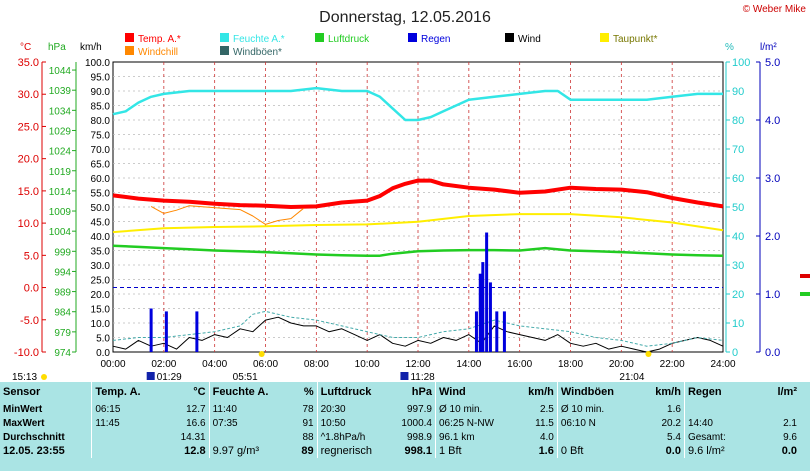  What do you see at coordinates (772, 353) in the screenshot?
I see `rain-tick-label: 0.0` at bounding box center [772, 353].